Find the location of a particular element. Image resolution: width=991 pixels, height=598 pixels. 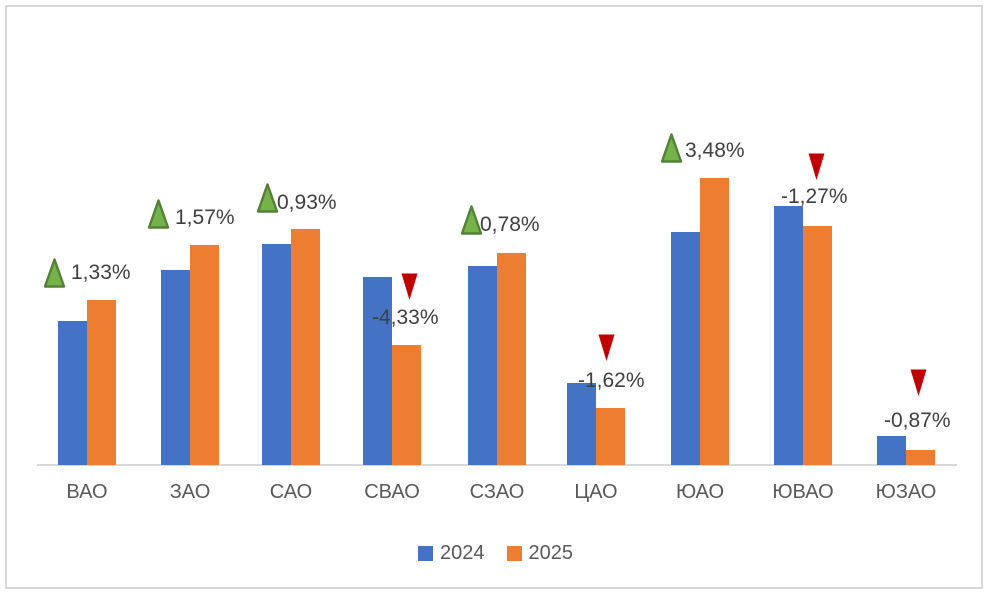

up-triangle-icon-САО is located at coordinates (267, 200).